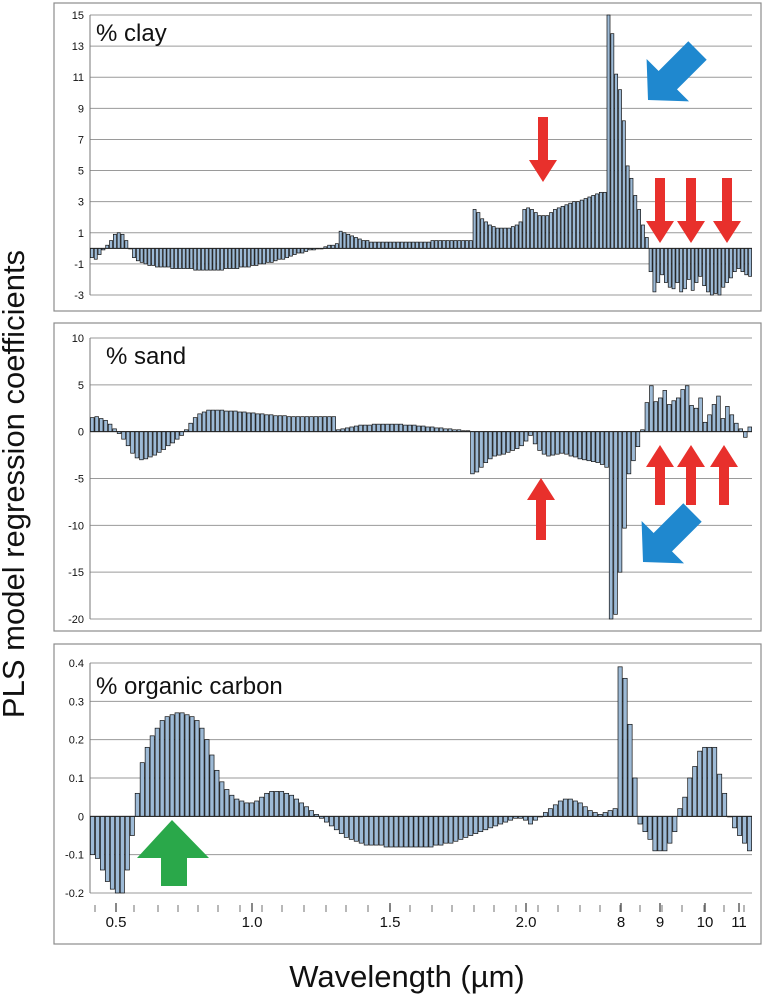 The height and width of the screenshot is (1000, 765). What do you see at coordinates (81, 817) in the screenshot?
I see `y-tick-label: 0` at bounding box center [81, 817].